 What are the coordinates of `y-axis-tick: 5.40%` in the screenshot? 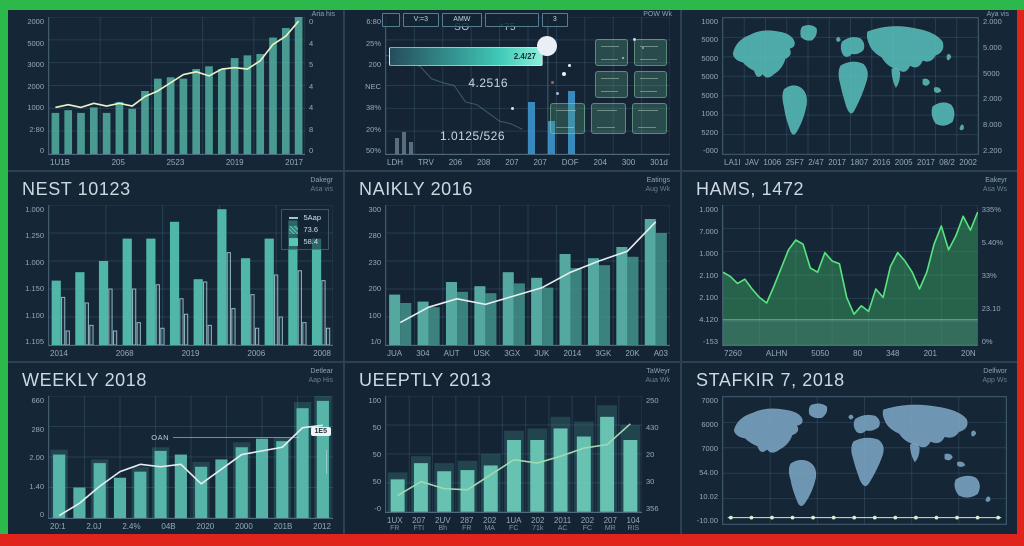 It's located at (992, 242).